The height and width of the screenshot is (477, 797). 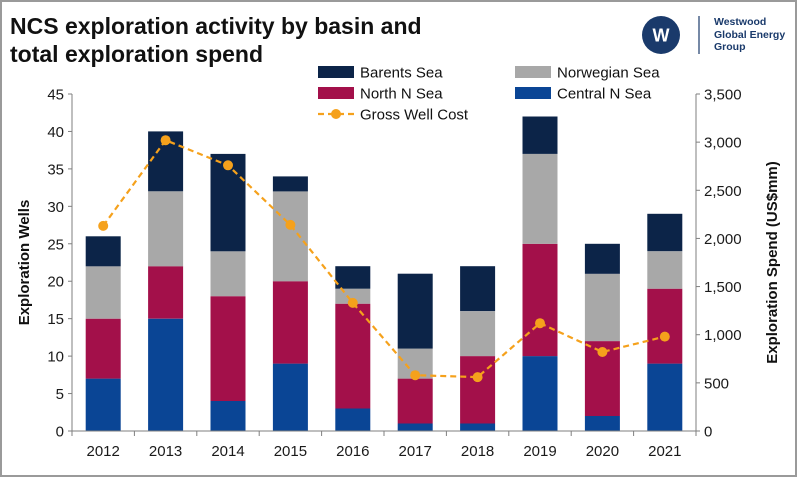 I want to click on right-tick-label-3500: 3,500, so click(x=723, y=95).